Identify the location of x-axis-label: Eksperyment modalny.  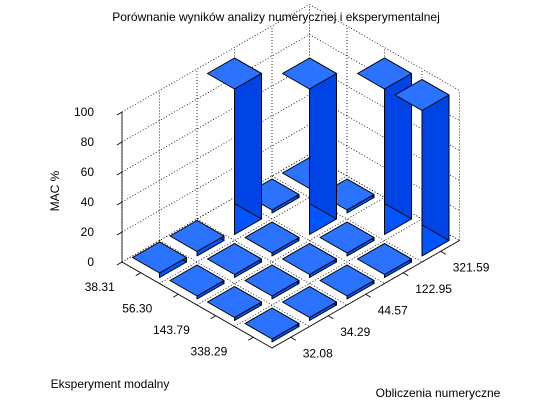
(110, 384).